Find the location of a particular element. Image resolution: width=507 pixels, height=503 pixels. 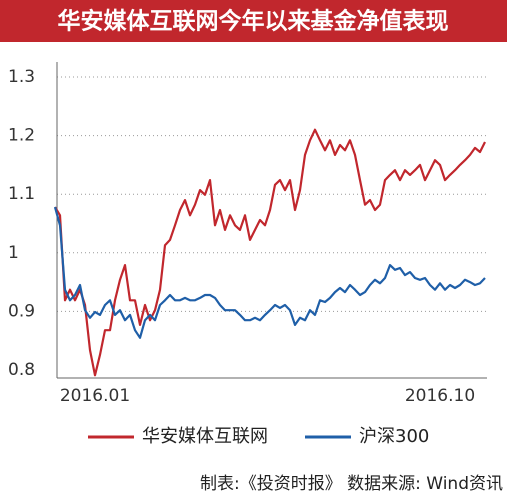

y-tick-label: 1.1 is located at coordinates (21, 194).